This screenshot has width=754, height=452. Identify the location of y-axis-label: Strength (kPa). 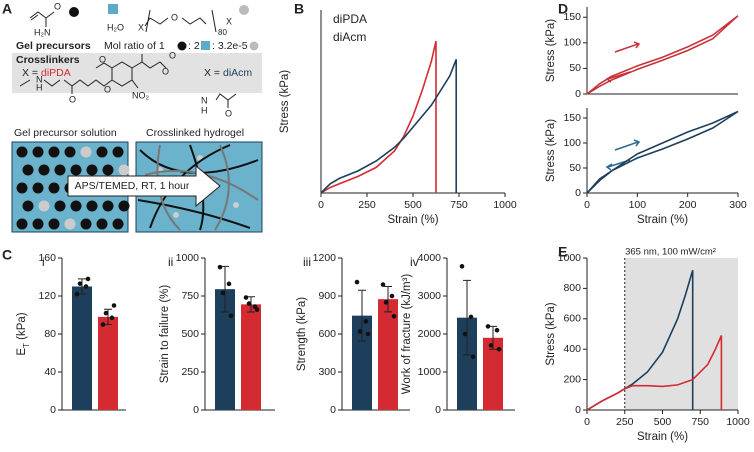
(302, 334).